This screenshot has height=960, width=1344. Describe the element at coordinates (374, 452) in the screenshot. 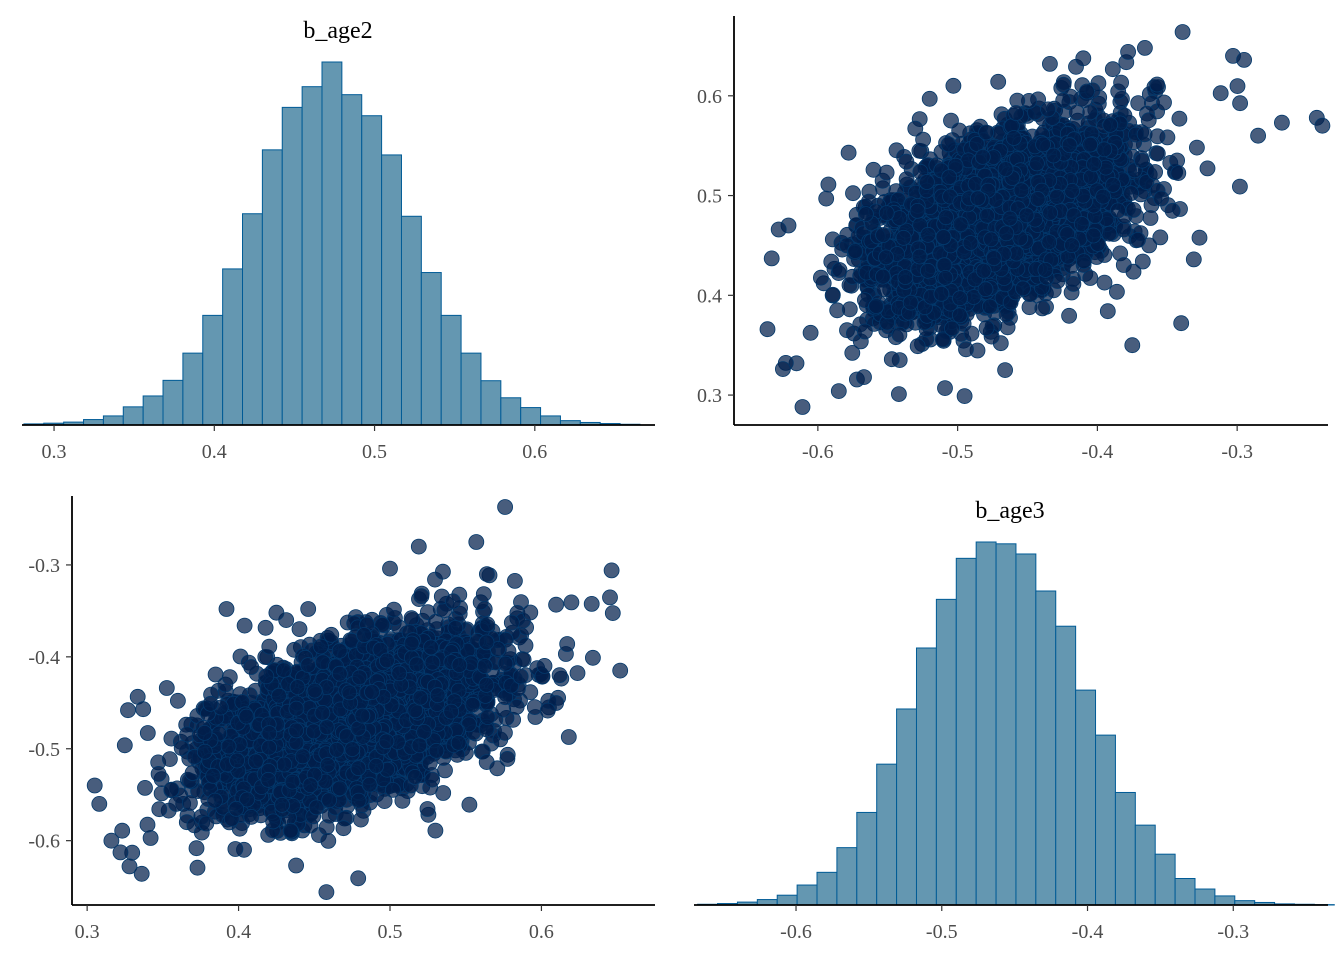

I see `x-tick-label: 0.5` at that location.